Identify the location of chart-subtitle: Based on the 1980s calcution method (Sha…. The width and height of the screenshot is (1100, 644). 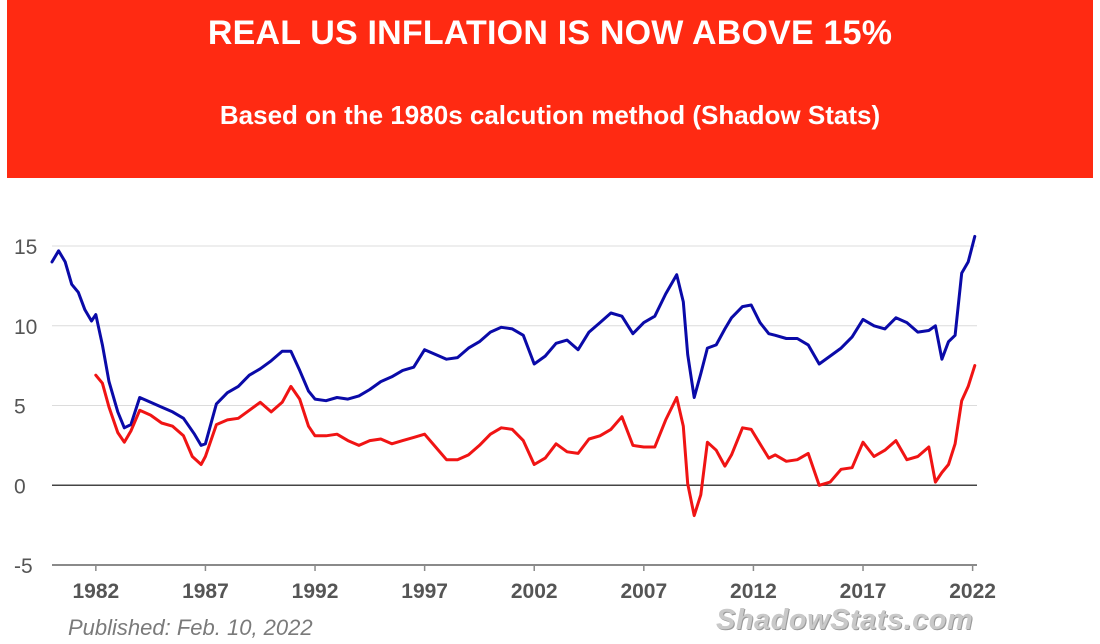
(550, 115).